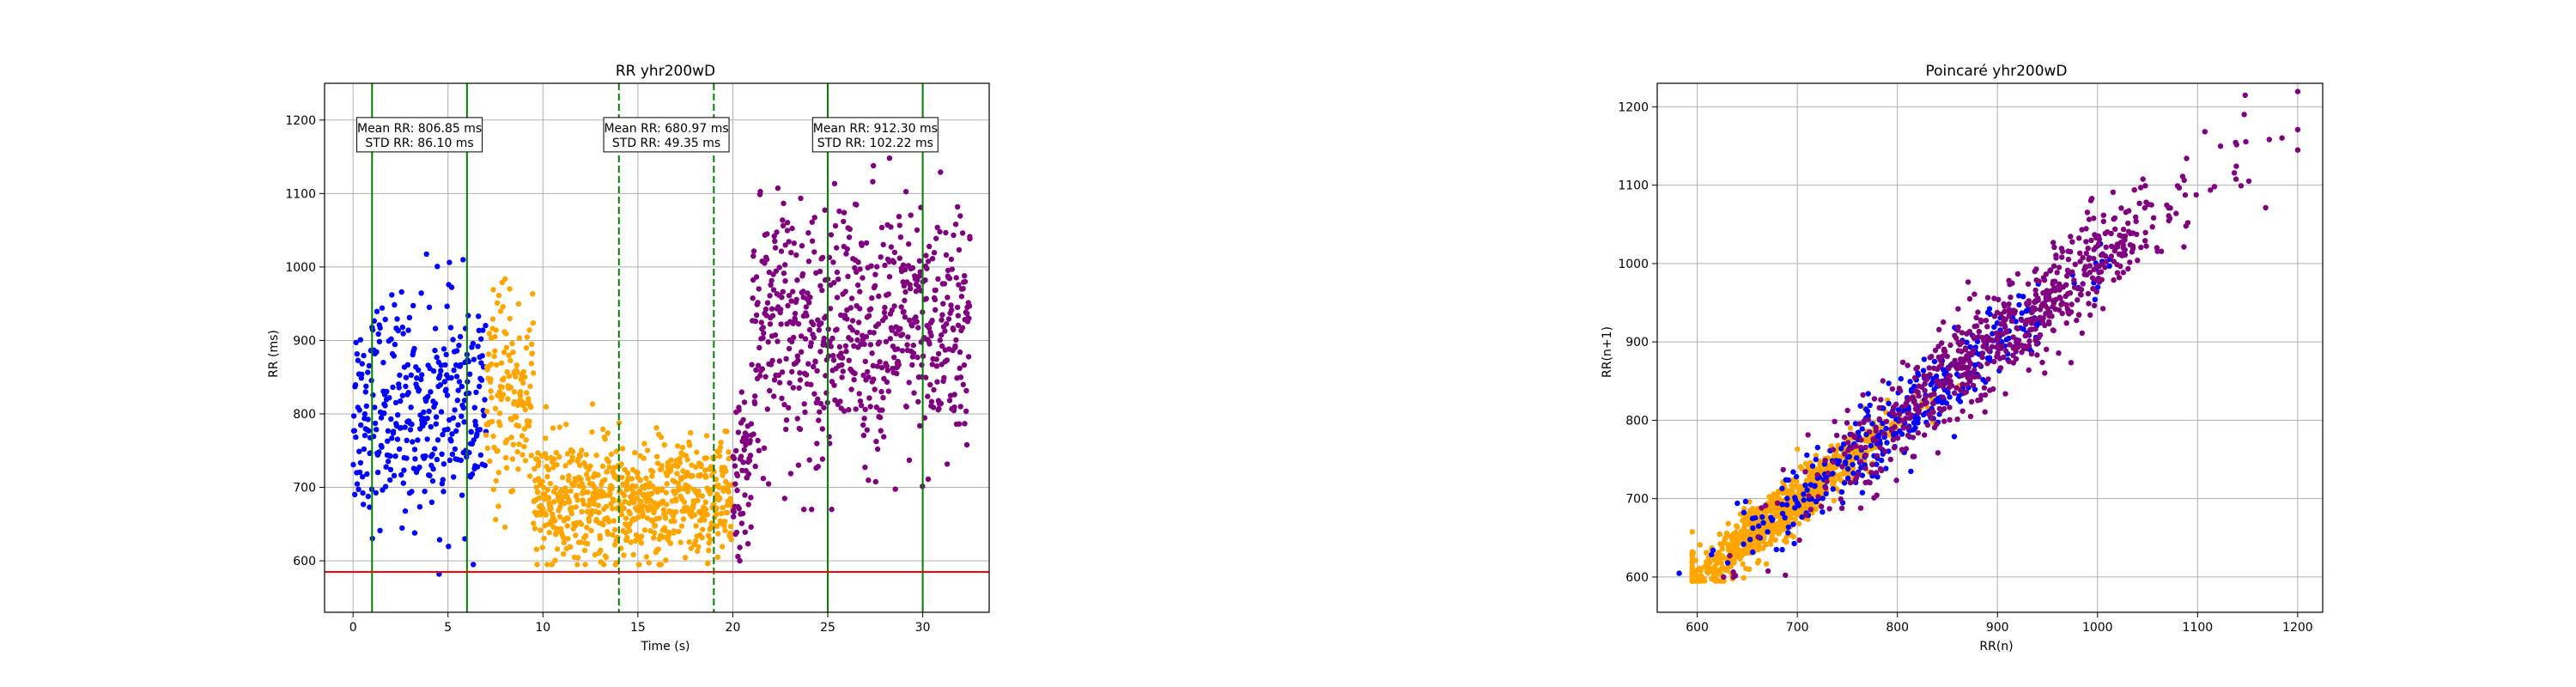  Describe the element at coordinates (666, 143) in the screenshot. I see `rr-stat-std: STD RR: 49.35 ms` at that location.